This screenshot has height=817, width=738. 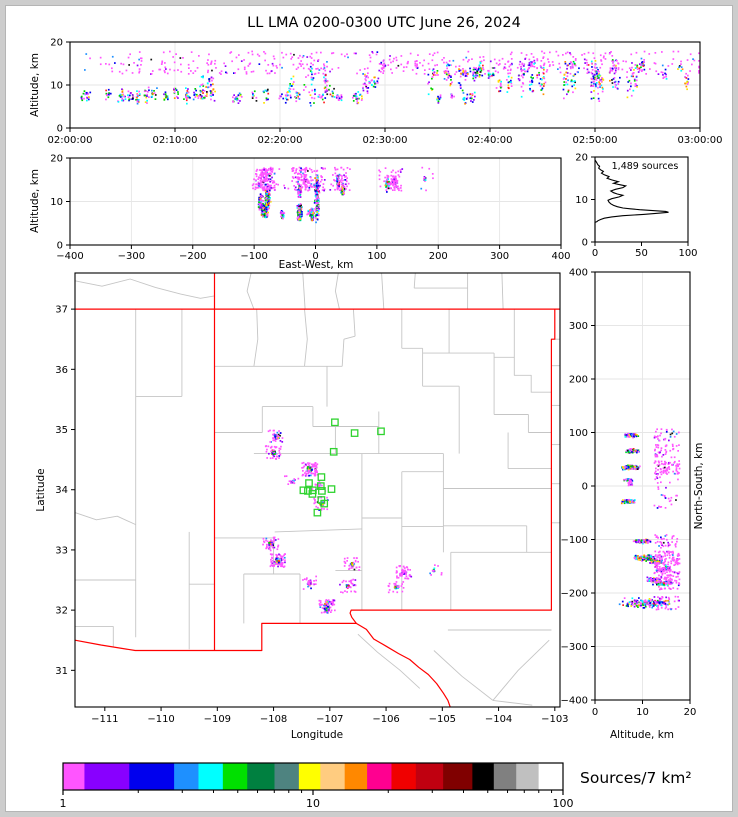 What do you see at coordinates (329, 719) in the screenshot?
I see `tick-label: −107` at bounding box center [329, 719].